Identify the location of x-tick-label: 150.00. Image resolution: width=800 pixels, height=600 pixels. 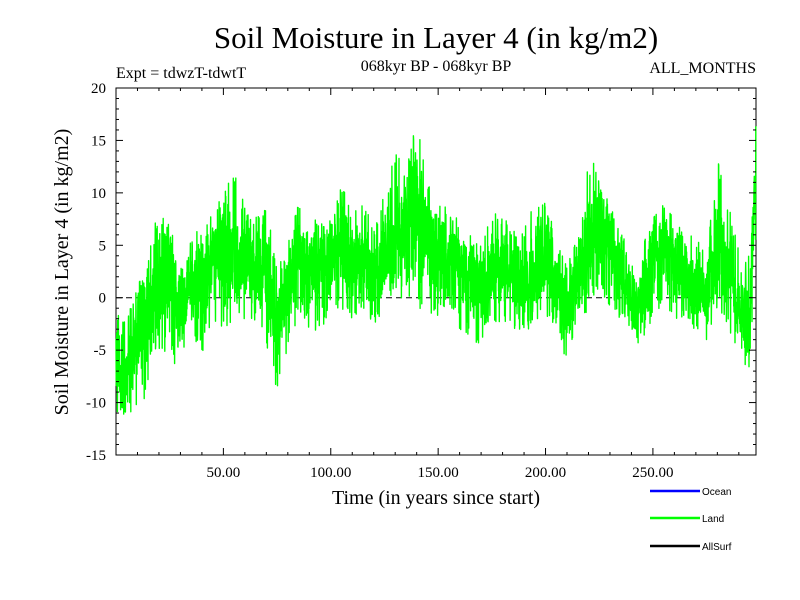
(438, 473).